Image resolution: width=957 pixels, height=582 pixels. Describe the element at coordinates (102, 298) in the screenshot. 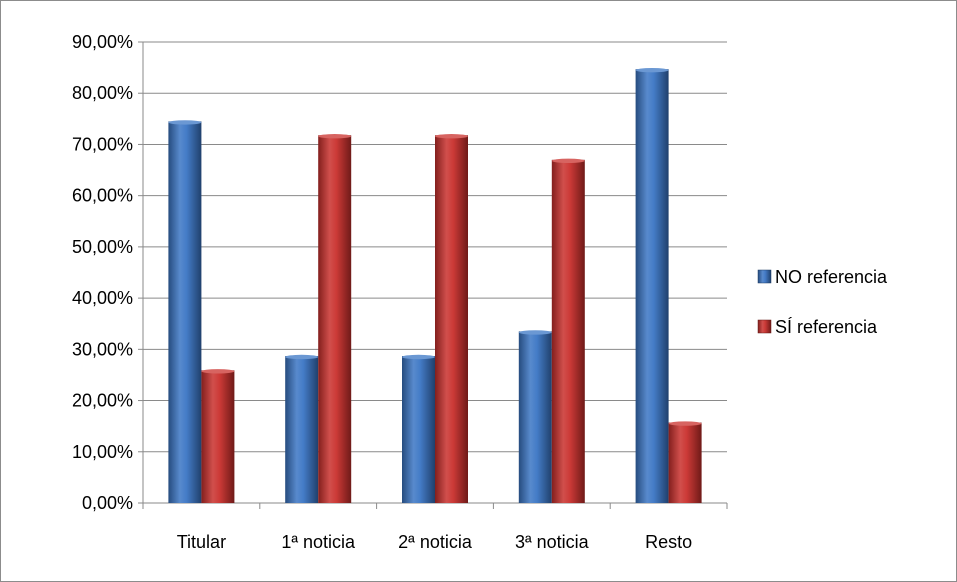

I see `y-tick-label: 40,00%` at that location.